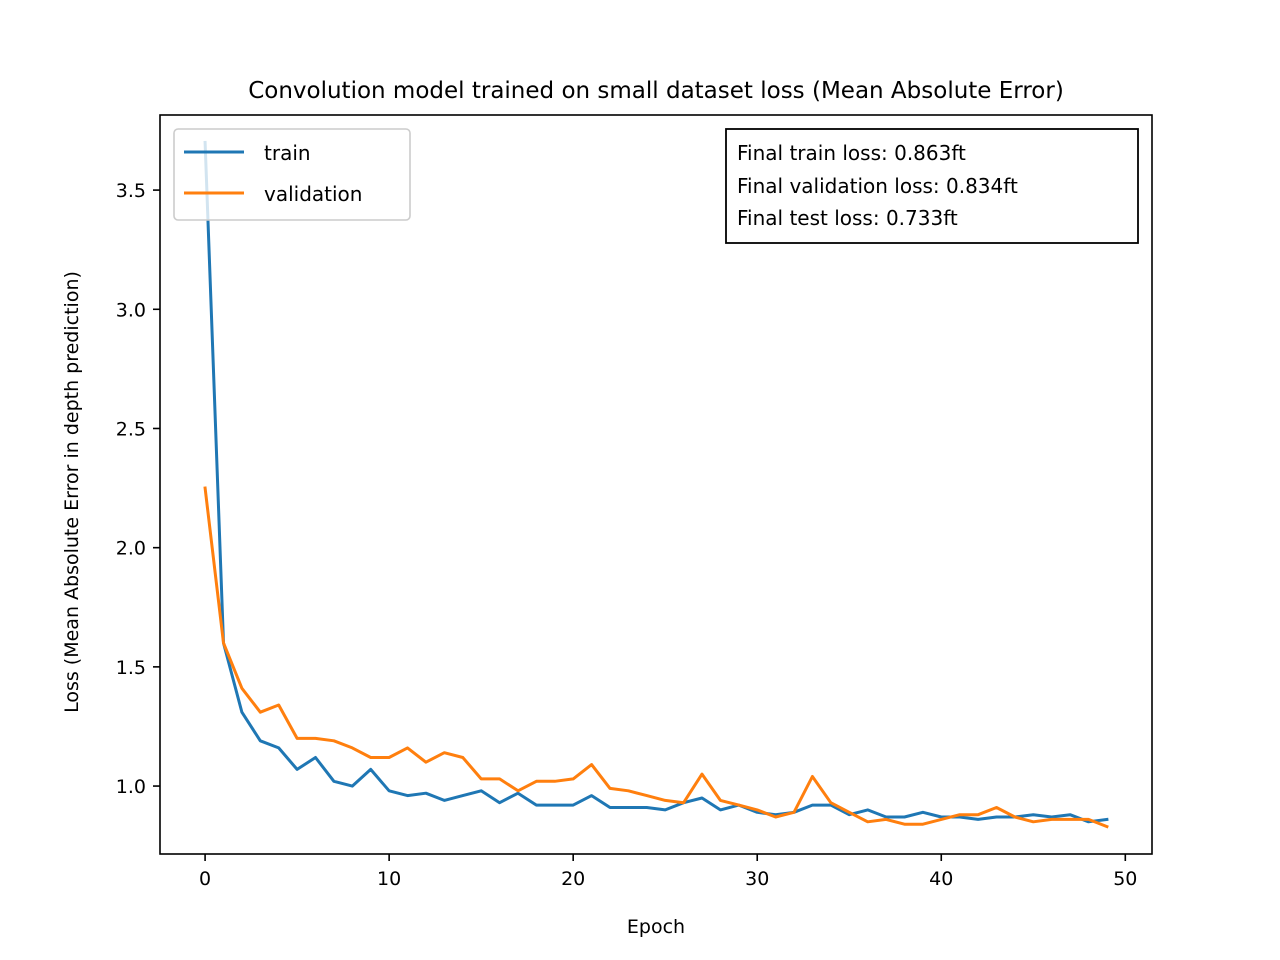 Image resolution: width=1280 pixels, height=960 pixels. I want to click on y-axis-ticks: 1.0 1.5 2.0 2.5 3.0 3.5, so click(138, 489).